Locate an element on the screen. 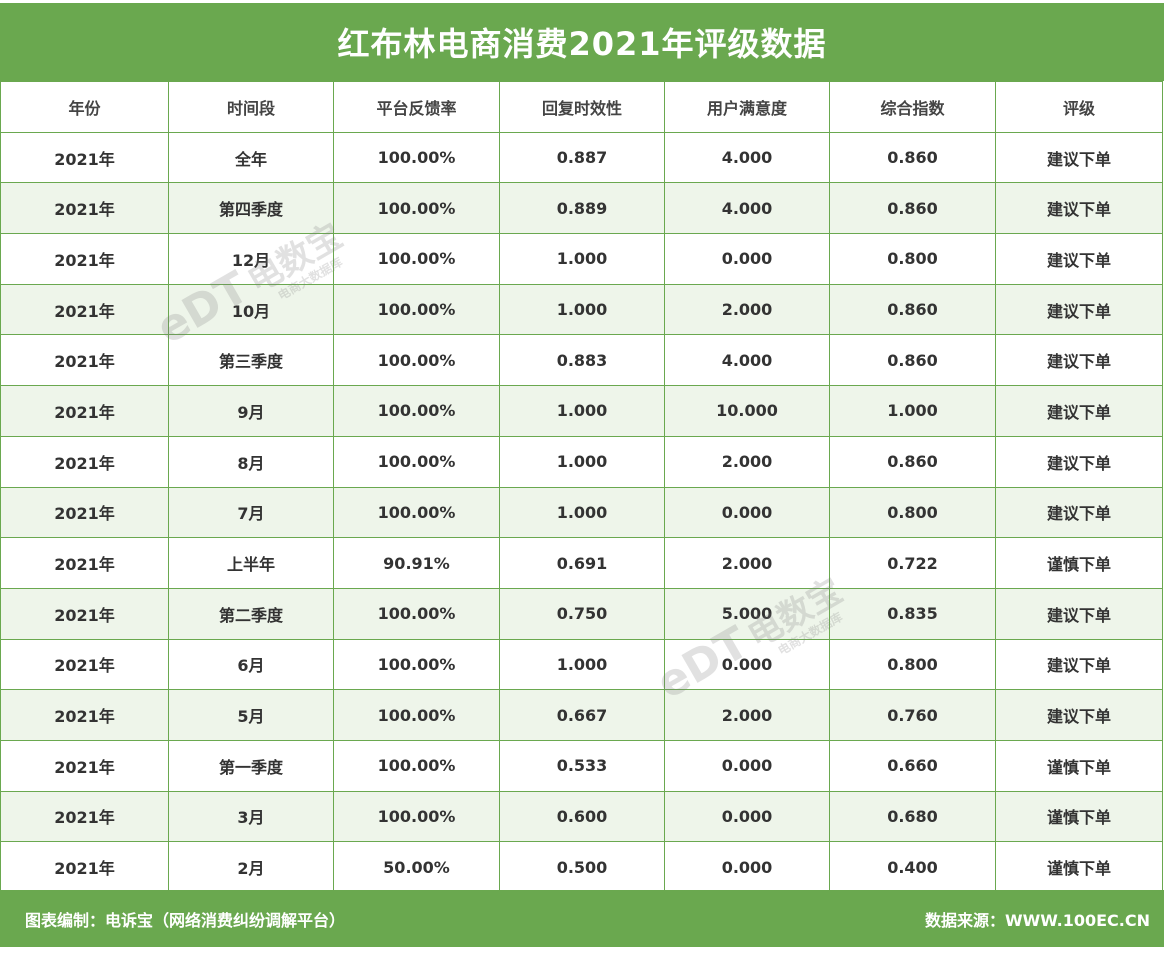 Image resolution: width=1164 pixels, height=953 pixels. reply-timeliness-cell: 0.883 is located at coordinates (582, 360).